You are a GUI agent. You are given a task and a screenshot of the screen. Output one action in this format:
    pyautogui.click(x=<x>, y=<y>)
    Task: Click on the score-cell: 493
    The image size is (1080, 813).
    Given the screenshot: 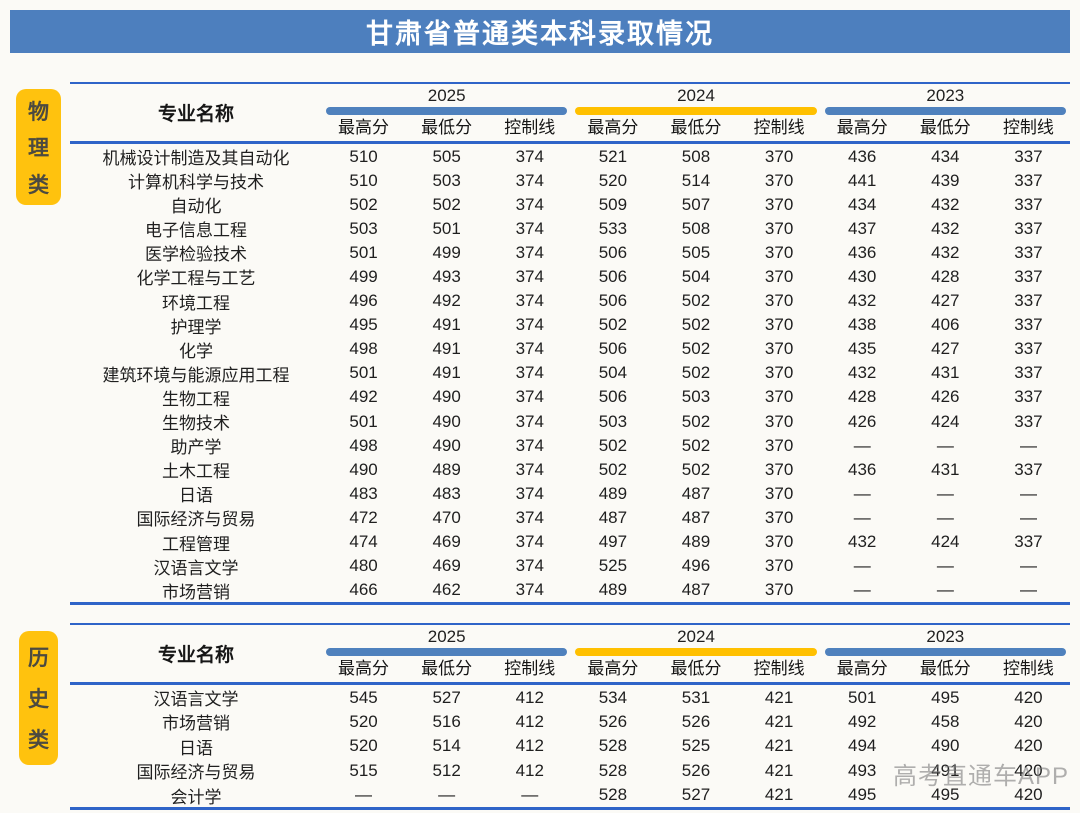 What is the action you would take?
    pyautogui.click(x=446, y=276)
    